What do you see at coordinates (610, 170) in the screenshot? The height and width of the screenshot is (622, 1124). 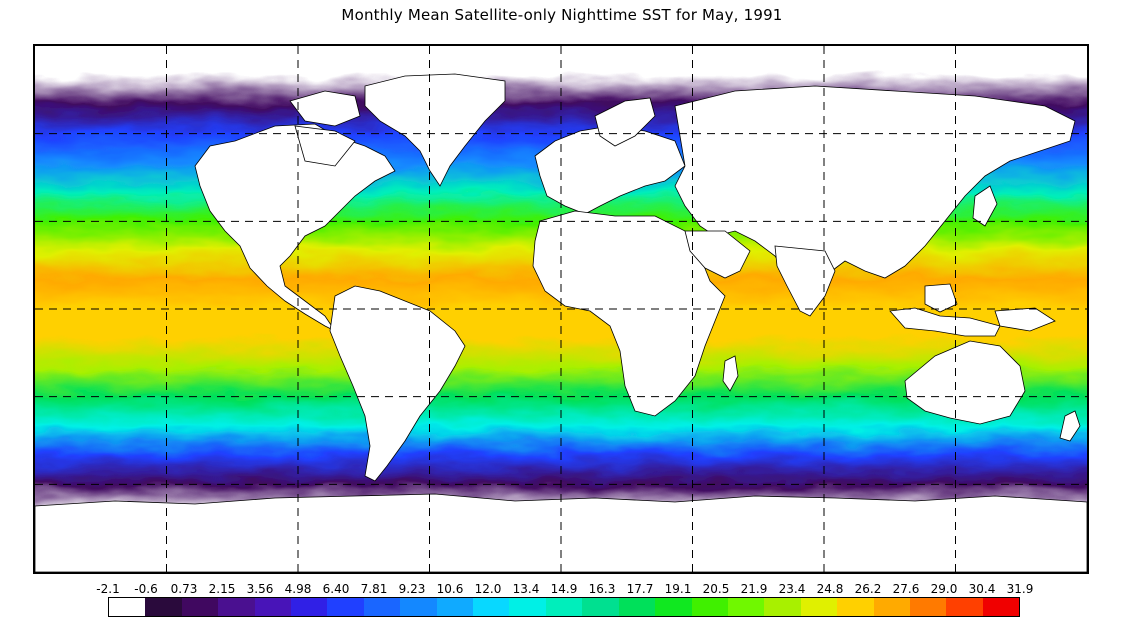 I see `europe` at bounding box center [610, 170].